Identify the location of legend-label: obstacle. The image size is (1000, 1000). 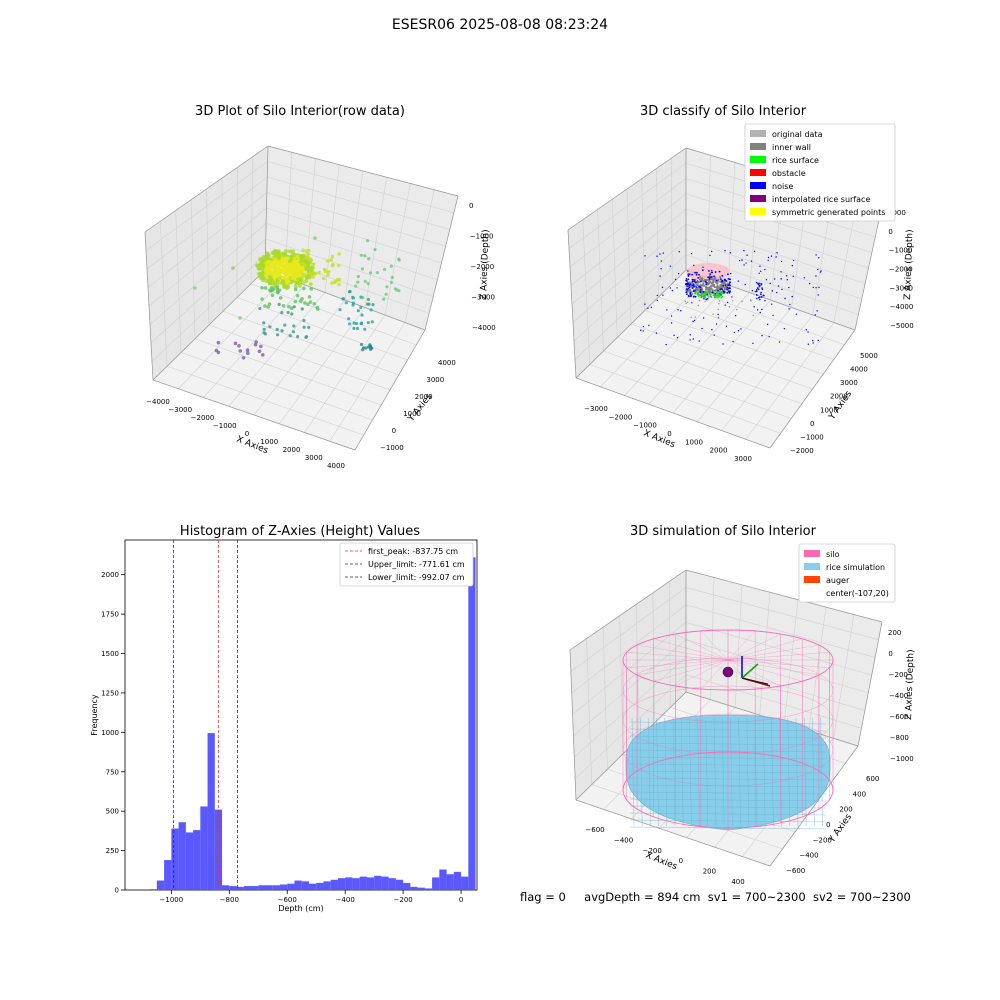
(789, 173).